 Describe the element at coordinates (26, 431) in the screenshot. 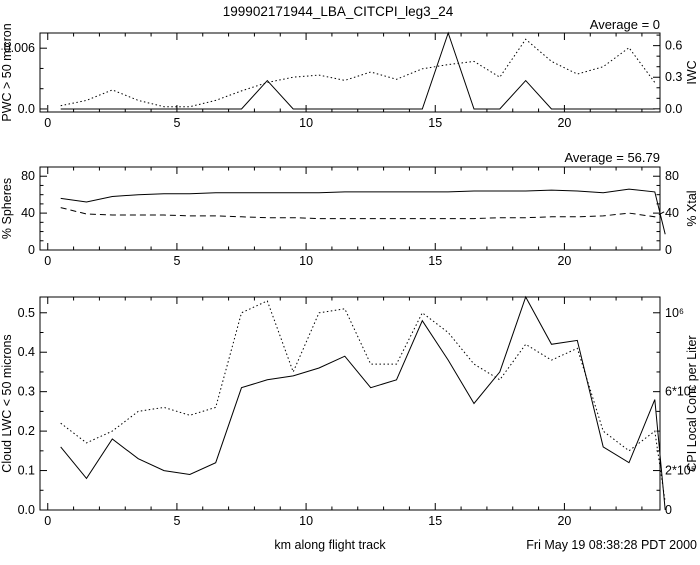

I see `svg-text: 0.2` at that location.